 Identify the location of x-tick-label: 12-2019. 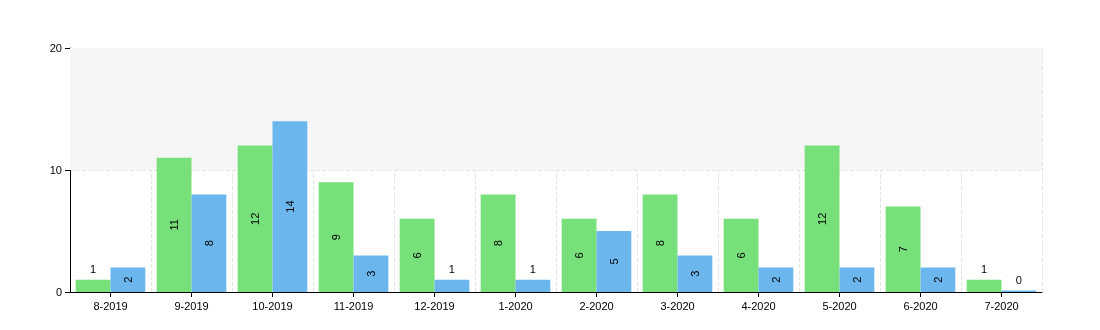
(434, 305).